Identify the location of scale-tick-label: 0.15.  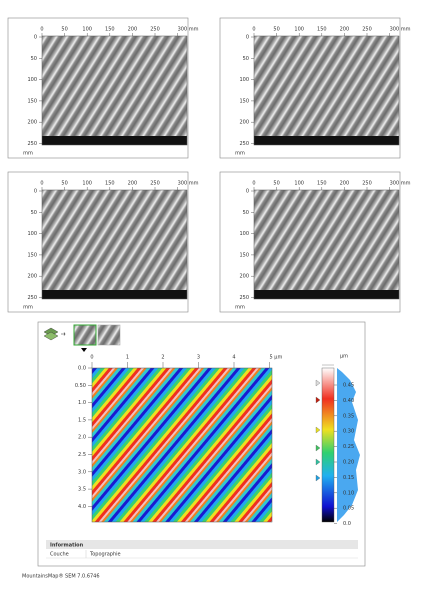
(348, 478).